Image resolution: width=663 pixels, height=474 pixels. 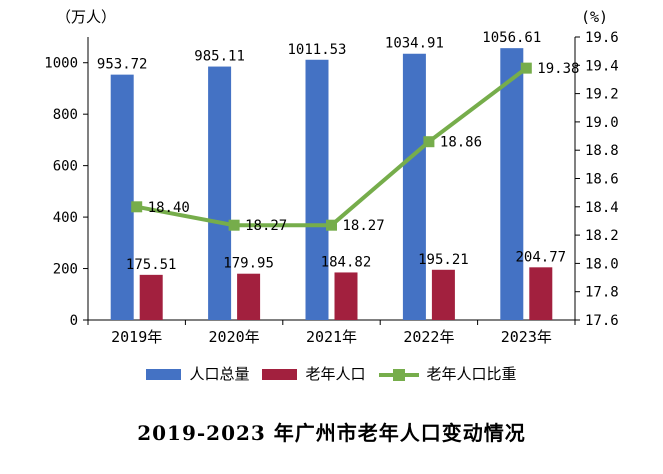 What do you see at coordinates (602, 123) in the screenshot?
I see `right-tick-label: 19.0` at bounding box center [602, 123].